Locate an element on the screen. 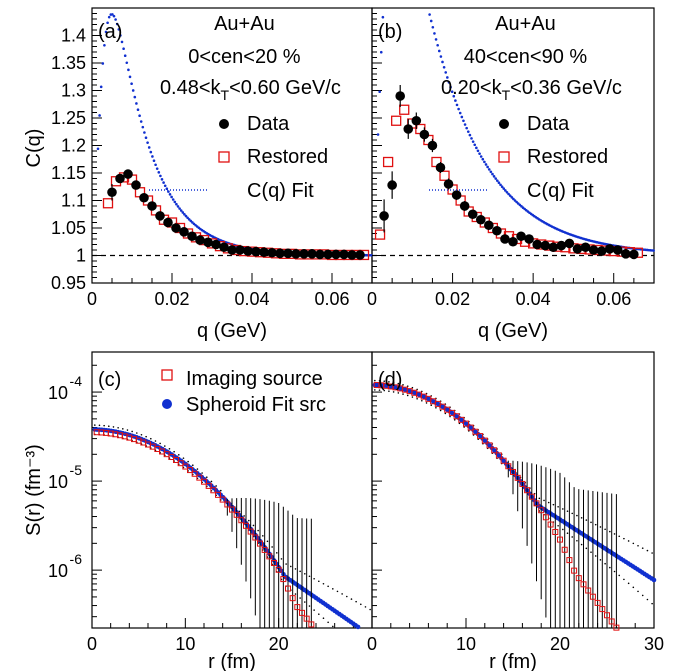  y-tick-label: 0.95 is located at coordinates (68, 283).